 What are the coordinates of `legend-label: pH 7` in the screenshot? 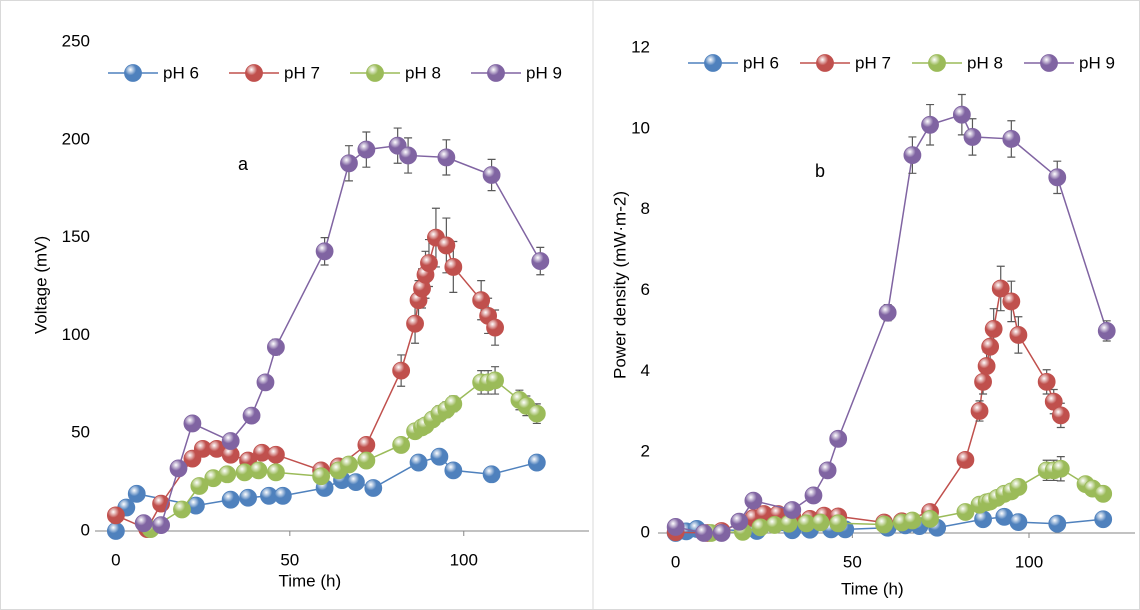 It's located at (873, 62).